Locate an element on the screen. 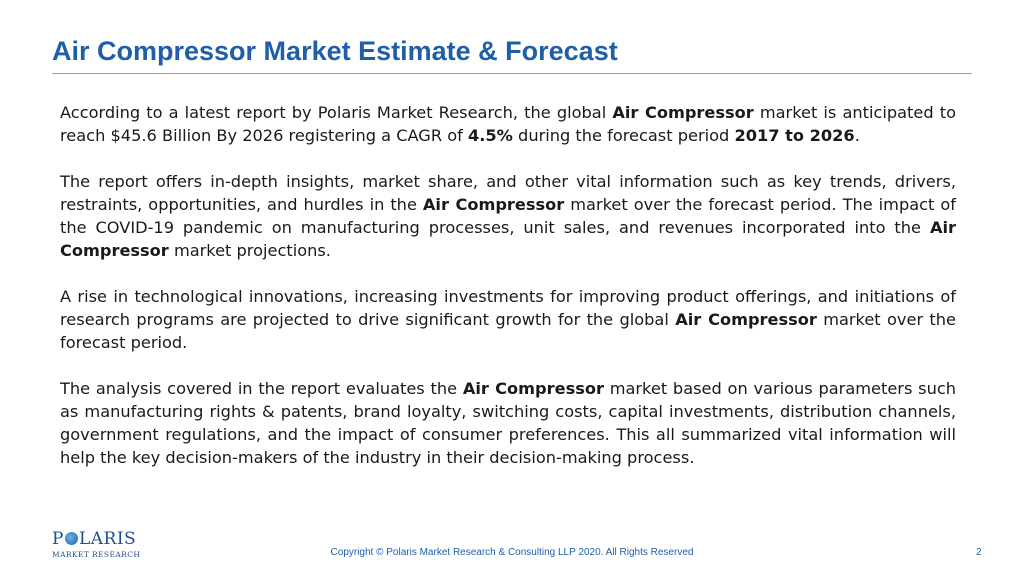  p1-bold-3: 2017 to 2026 is located at coordinates (794, 135).